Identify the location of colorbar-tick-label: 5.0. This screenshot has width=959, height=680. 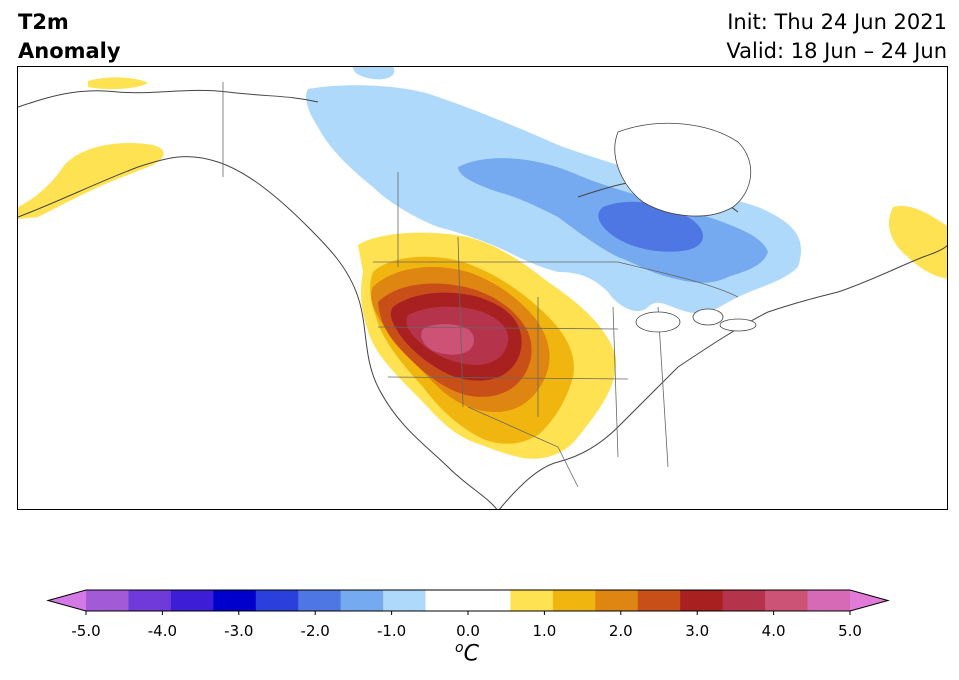
(850, 631).